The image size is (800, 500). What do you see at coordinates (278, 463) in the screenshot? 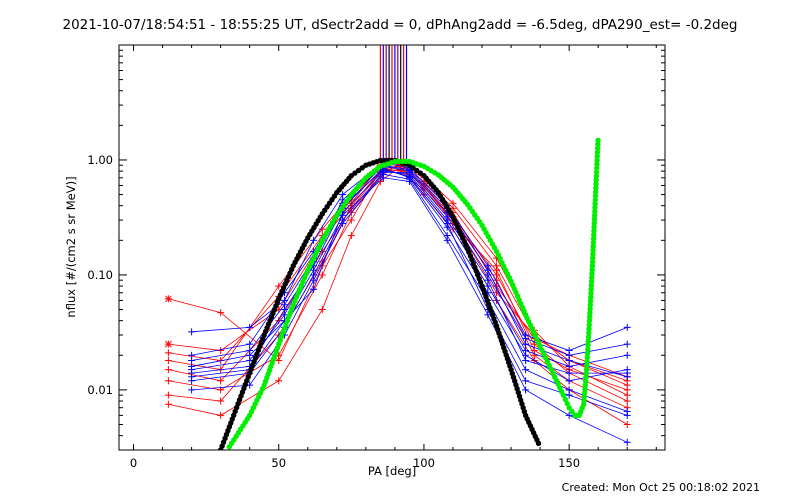
I see `x-tick-label: 50` at bounding box center [278, 463].